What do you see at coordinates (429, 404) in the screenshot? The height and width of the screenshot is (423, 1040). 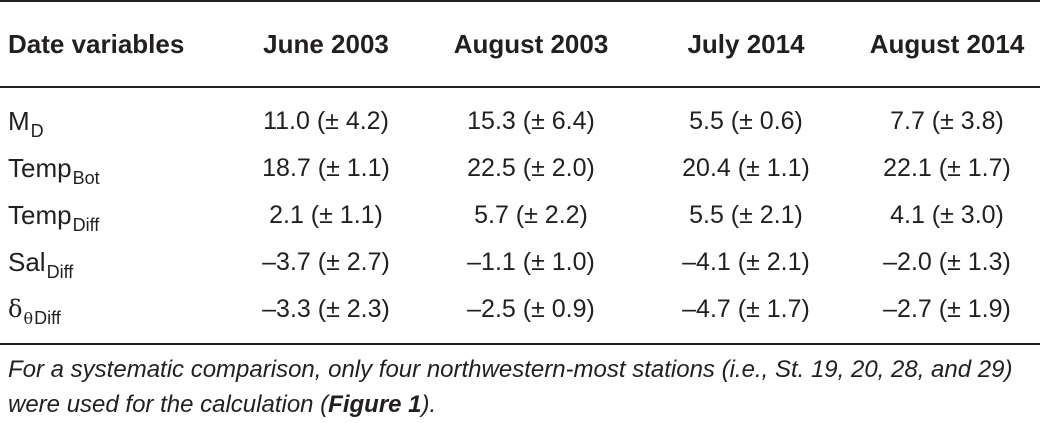 I see `footnote-text-end: ).` at bounding box center [429, 404].